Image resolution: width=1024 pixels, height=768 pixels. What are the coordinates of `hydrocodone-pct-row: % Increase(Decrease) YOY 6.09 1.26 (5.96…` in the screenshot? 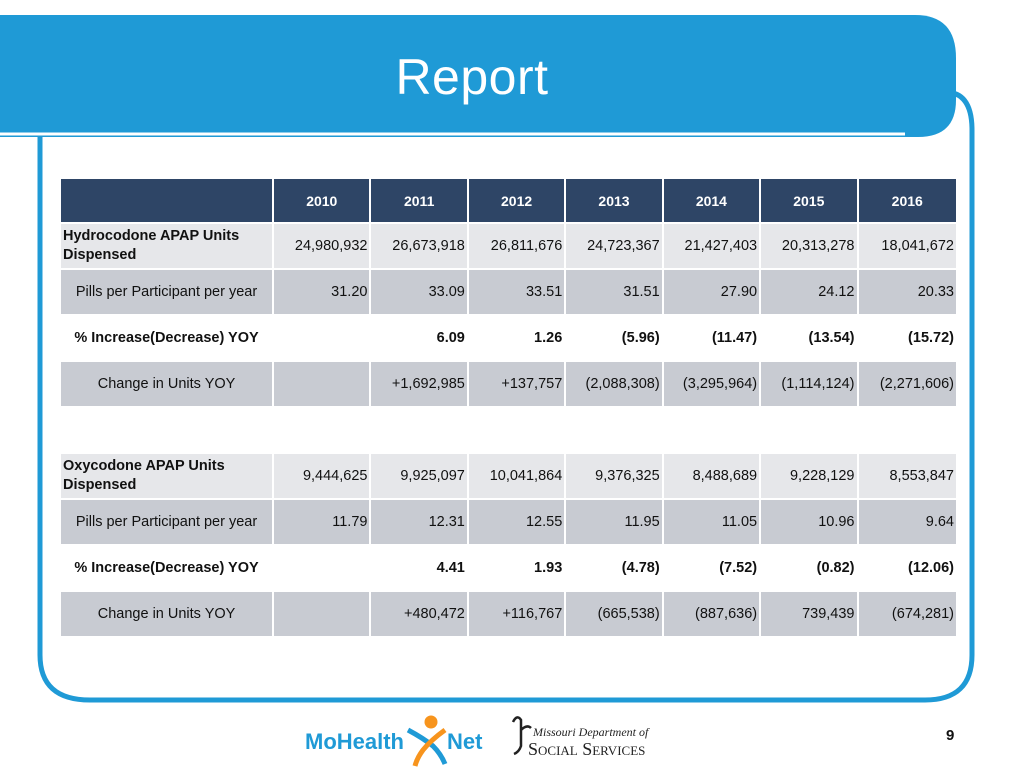 It's located at (508, 339).